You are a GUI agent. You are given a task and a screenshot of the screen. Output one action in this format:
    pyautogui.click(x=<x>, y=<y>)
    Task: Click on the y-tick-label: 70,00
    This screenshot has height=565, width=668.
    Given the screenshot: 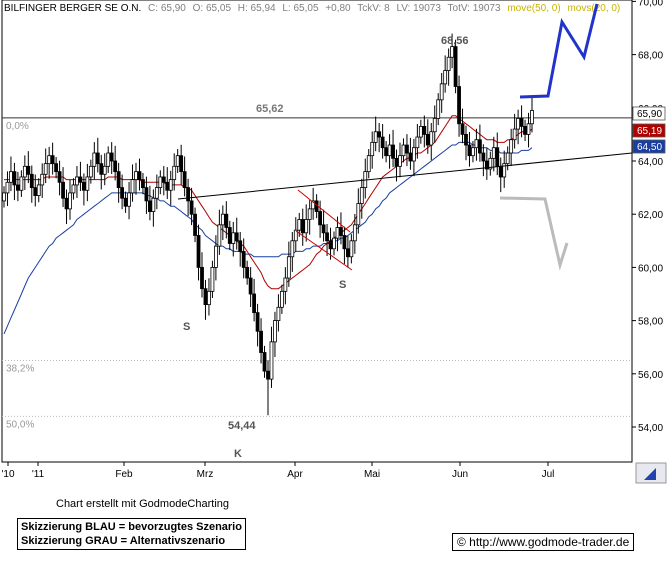 What is the action you would take?
    pyautogui.click(x=650, y=4)
    